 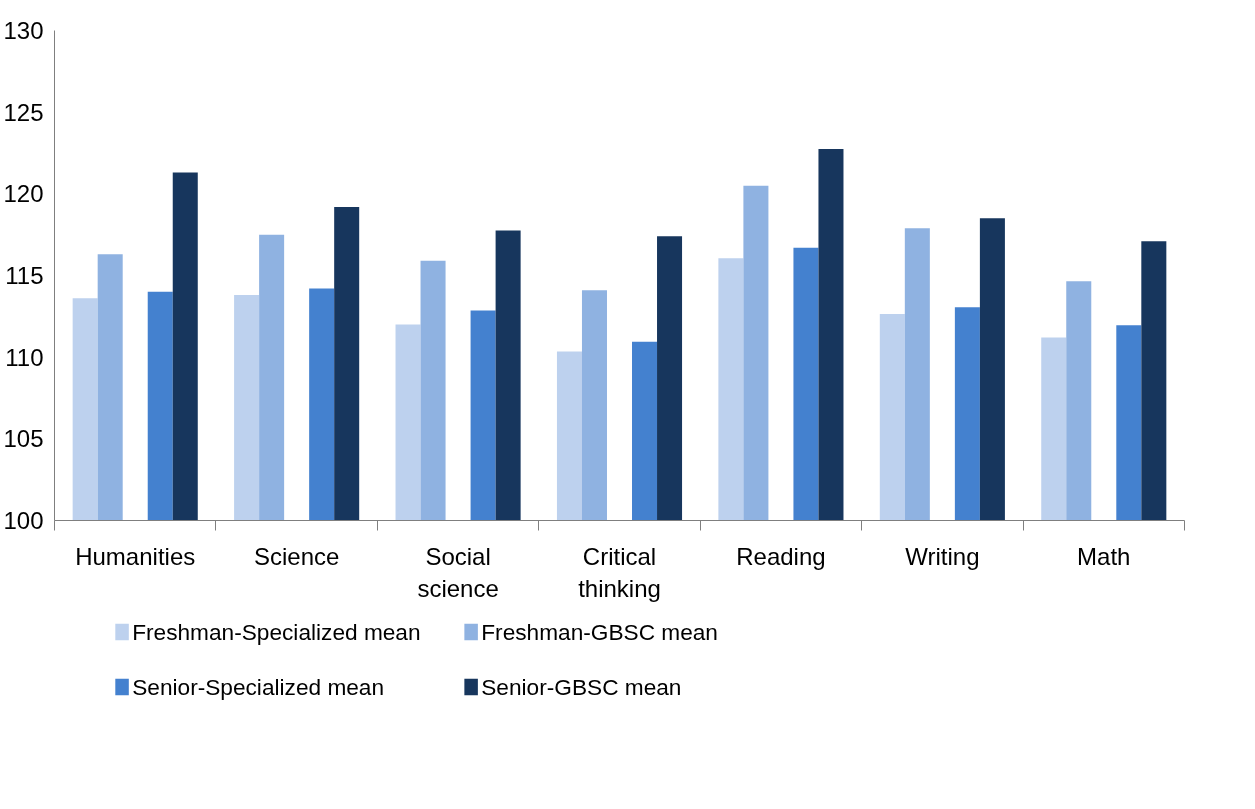 I want to click on y-tick-label: 130, so click(x=23, y=30).